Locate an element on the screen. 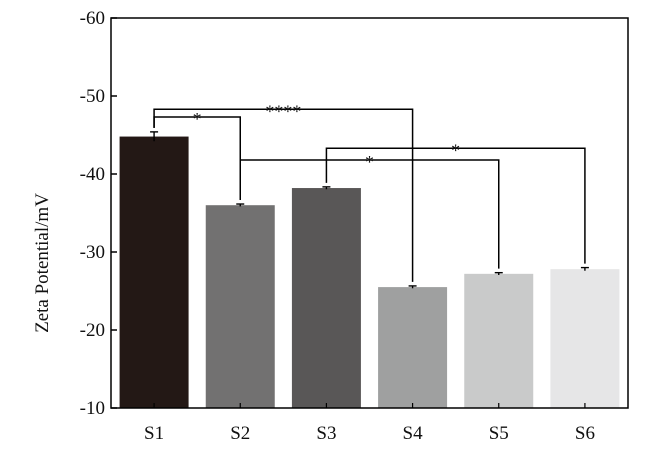 The height and width of the screenshot is (450, 666). error-bar-S2 is located at coordinates (240, 205).